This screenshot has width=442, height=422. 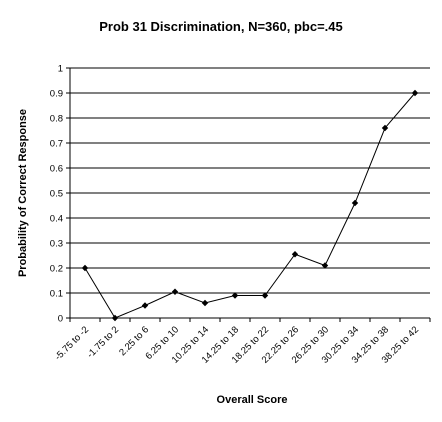 What do you see at coordinates (23, 193) in the screenshot?
I see `y-axis-title: Probability of Correct Response` at bounding box center [23, 193].